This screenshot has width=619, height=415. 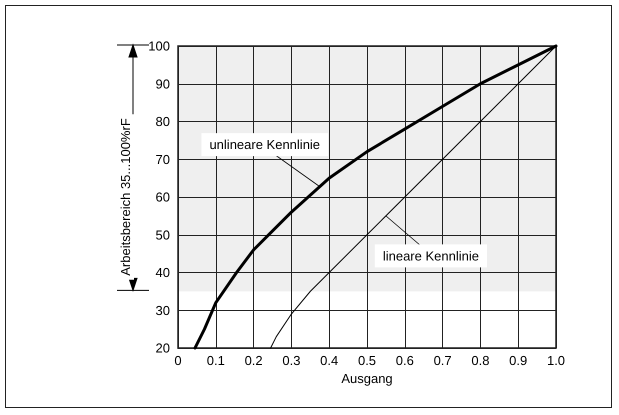 I want to click on x-axis-title: Ausgang, so click(x=367, y=378).